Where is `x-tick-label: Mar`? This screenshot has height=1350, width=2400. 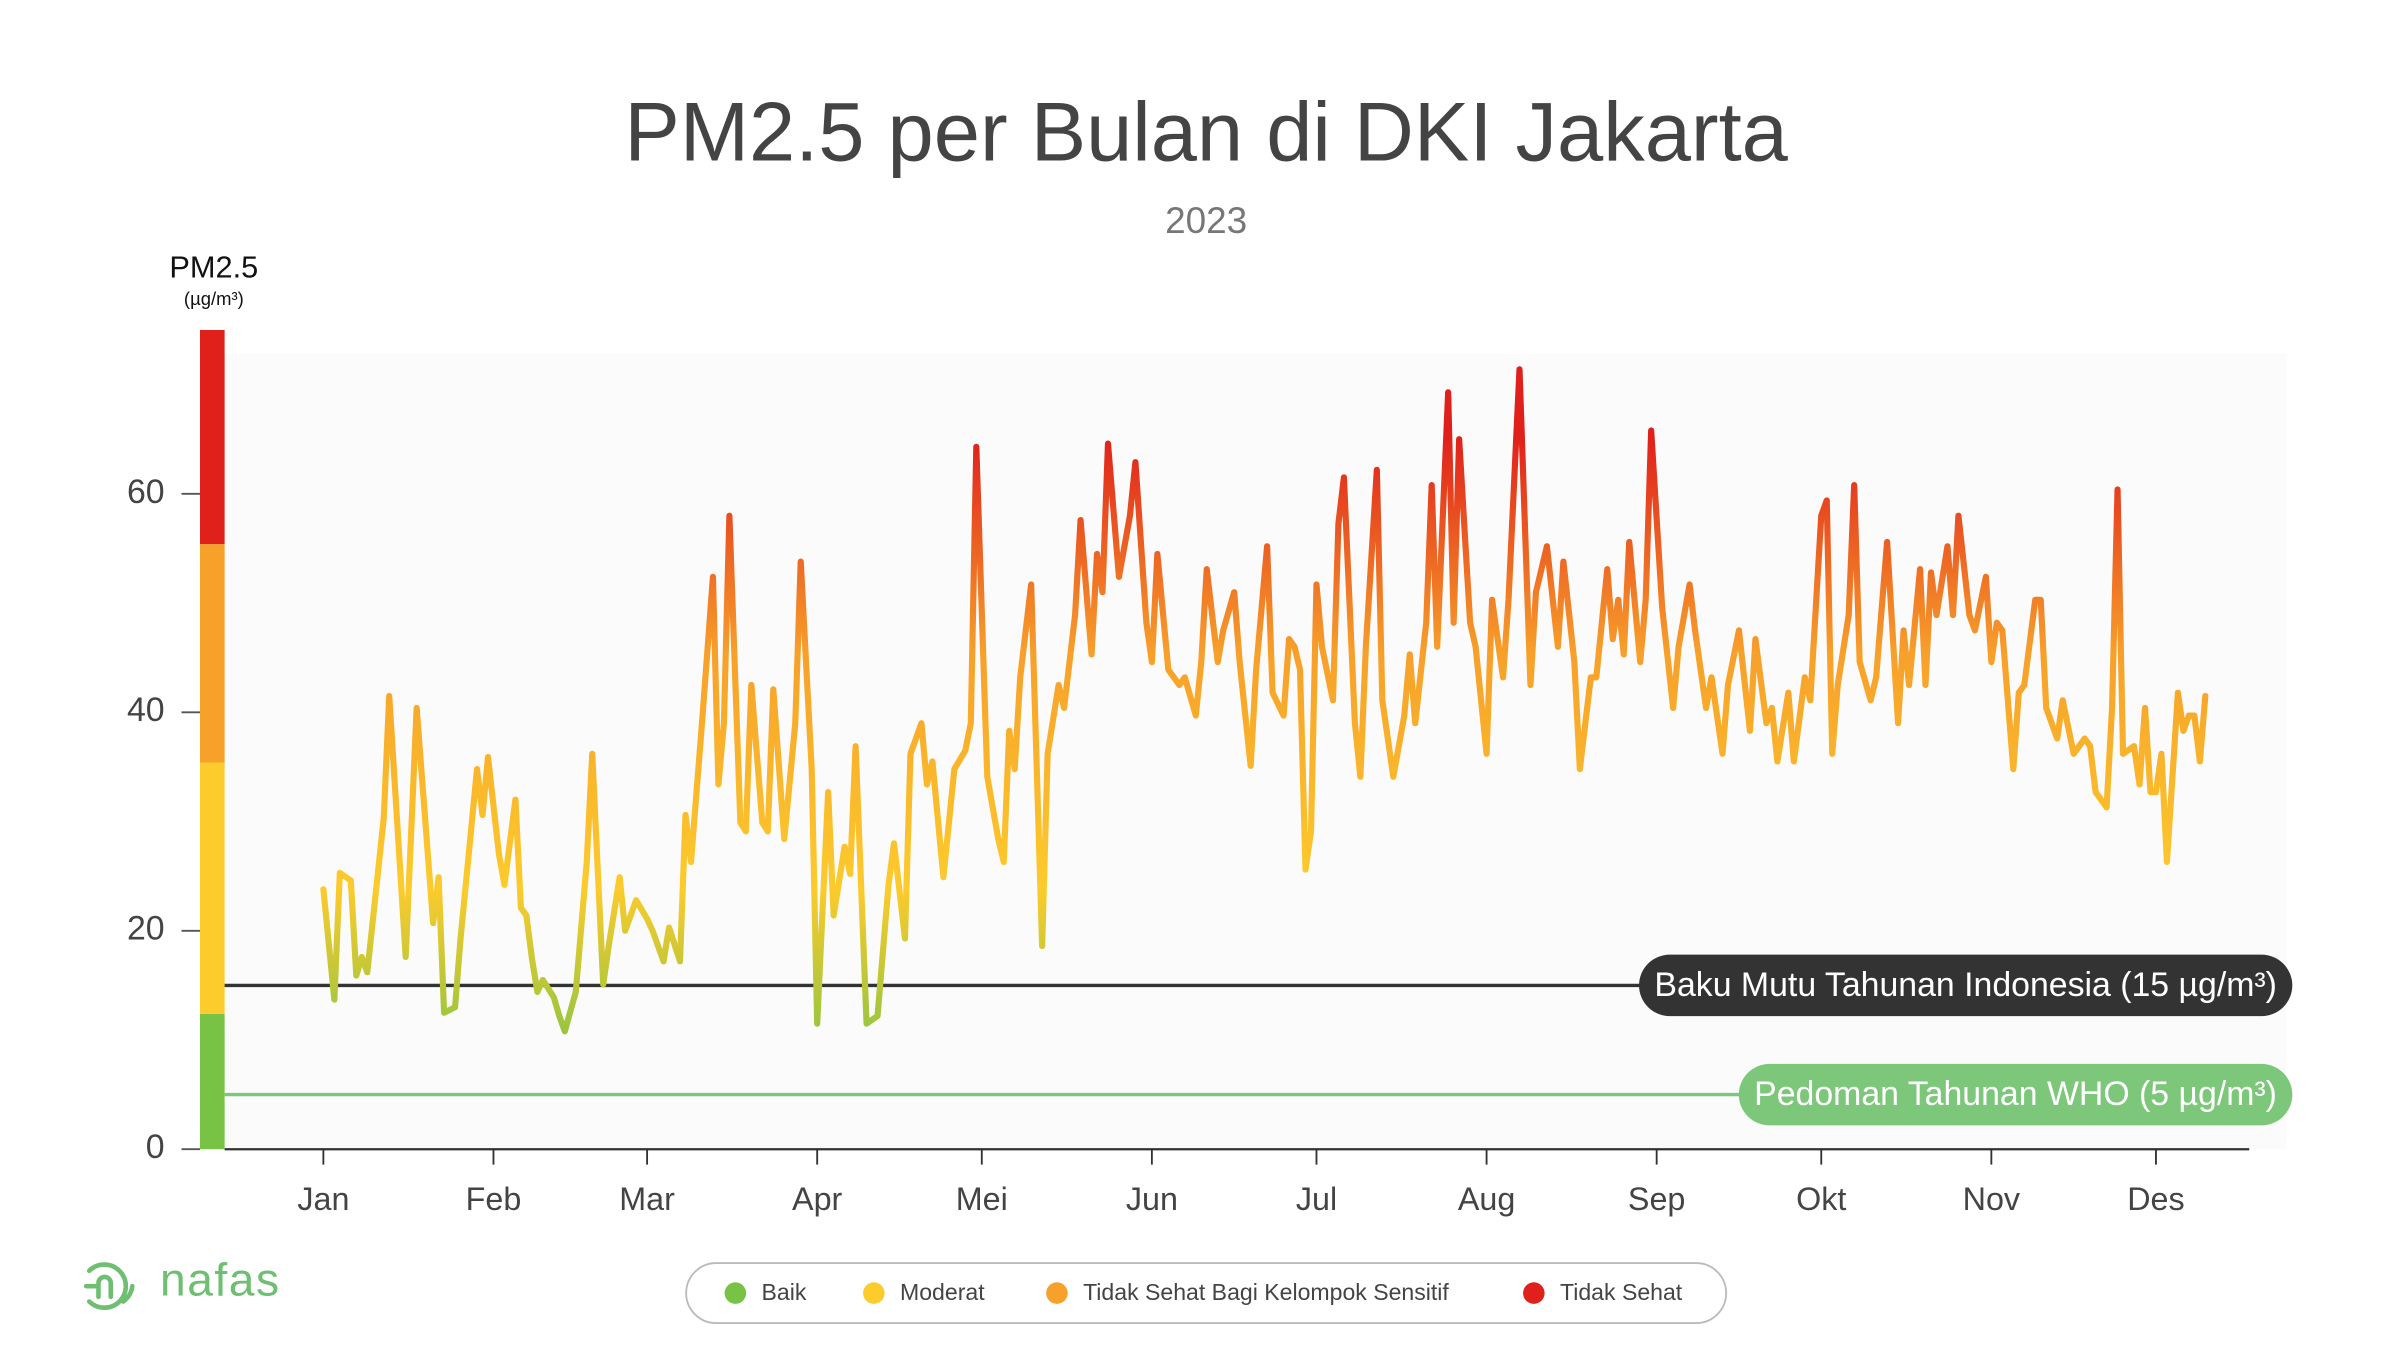 x-tick-label: Mar is located at coordinates (647, 1199).